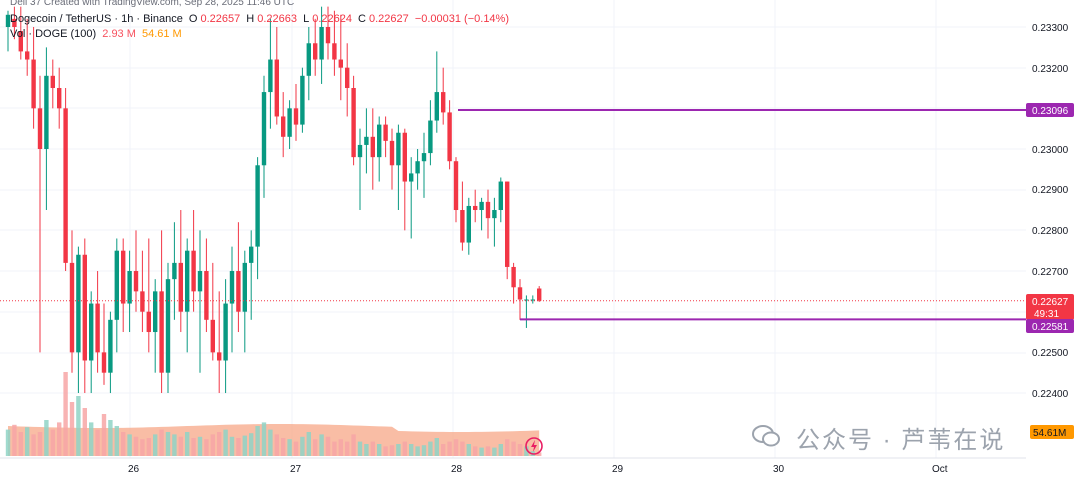  What do you see at coordinates (1050, 327) in the screenshot?
I see `support-price-text: 0.22581` at bounding box center [1050, 327].